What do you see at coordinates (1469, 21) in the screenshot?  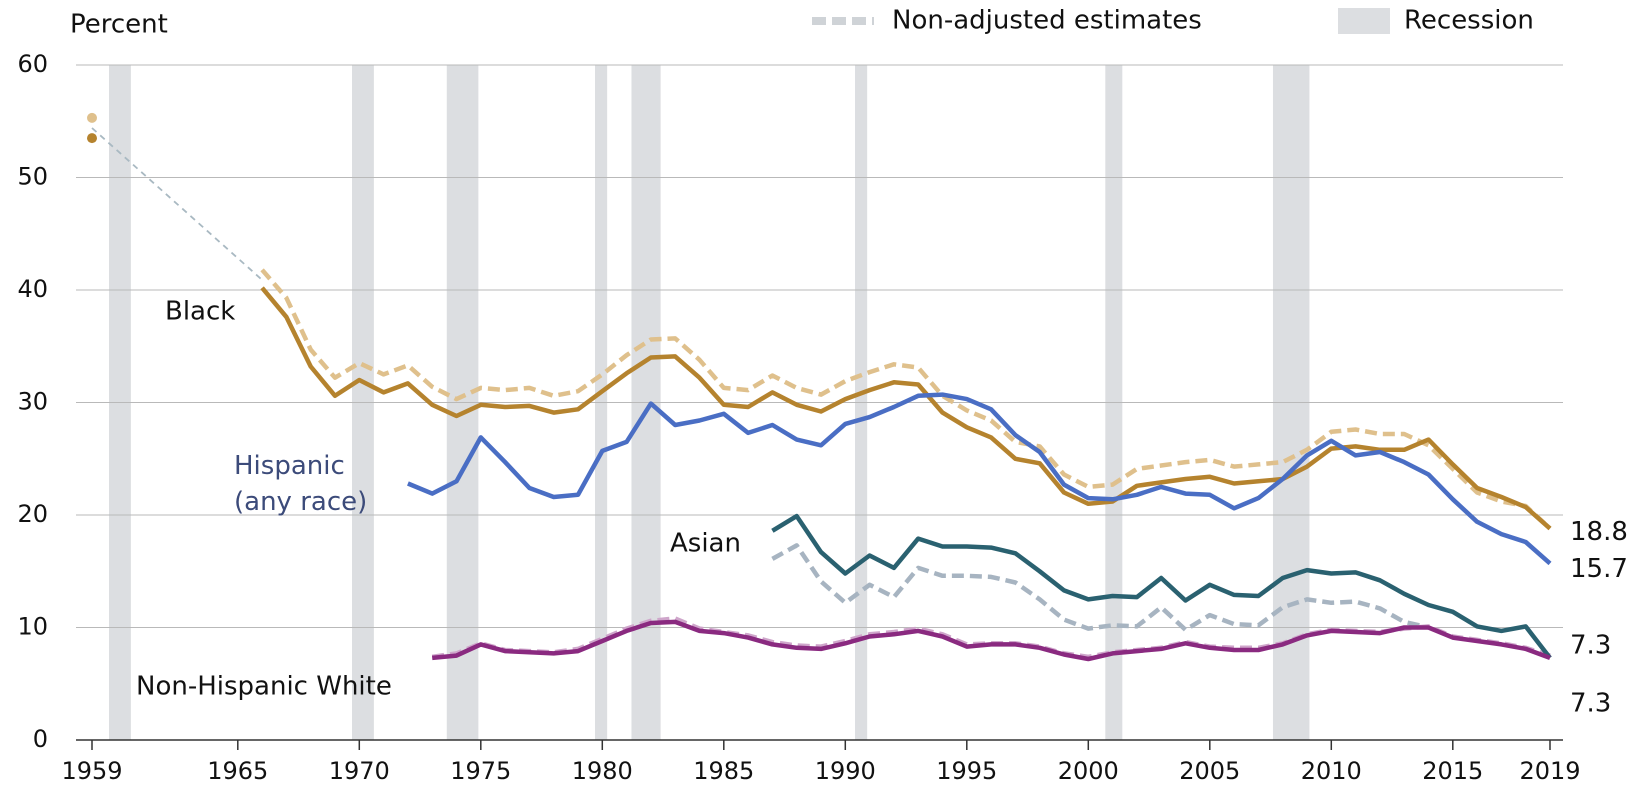 I see `legend-label: Recession` at bounding box center [1469, 21].